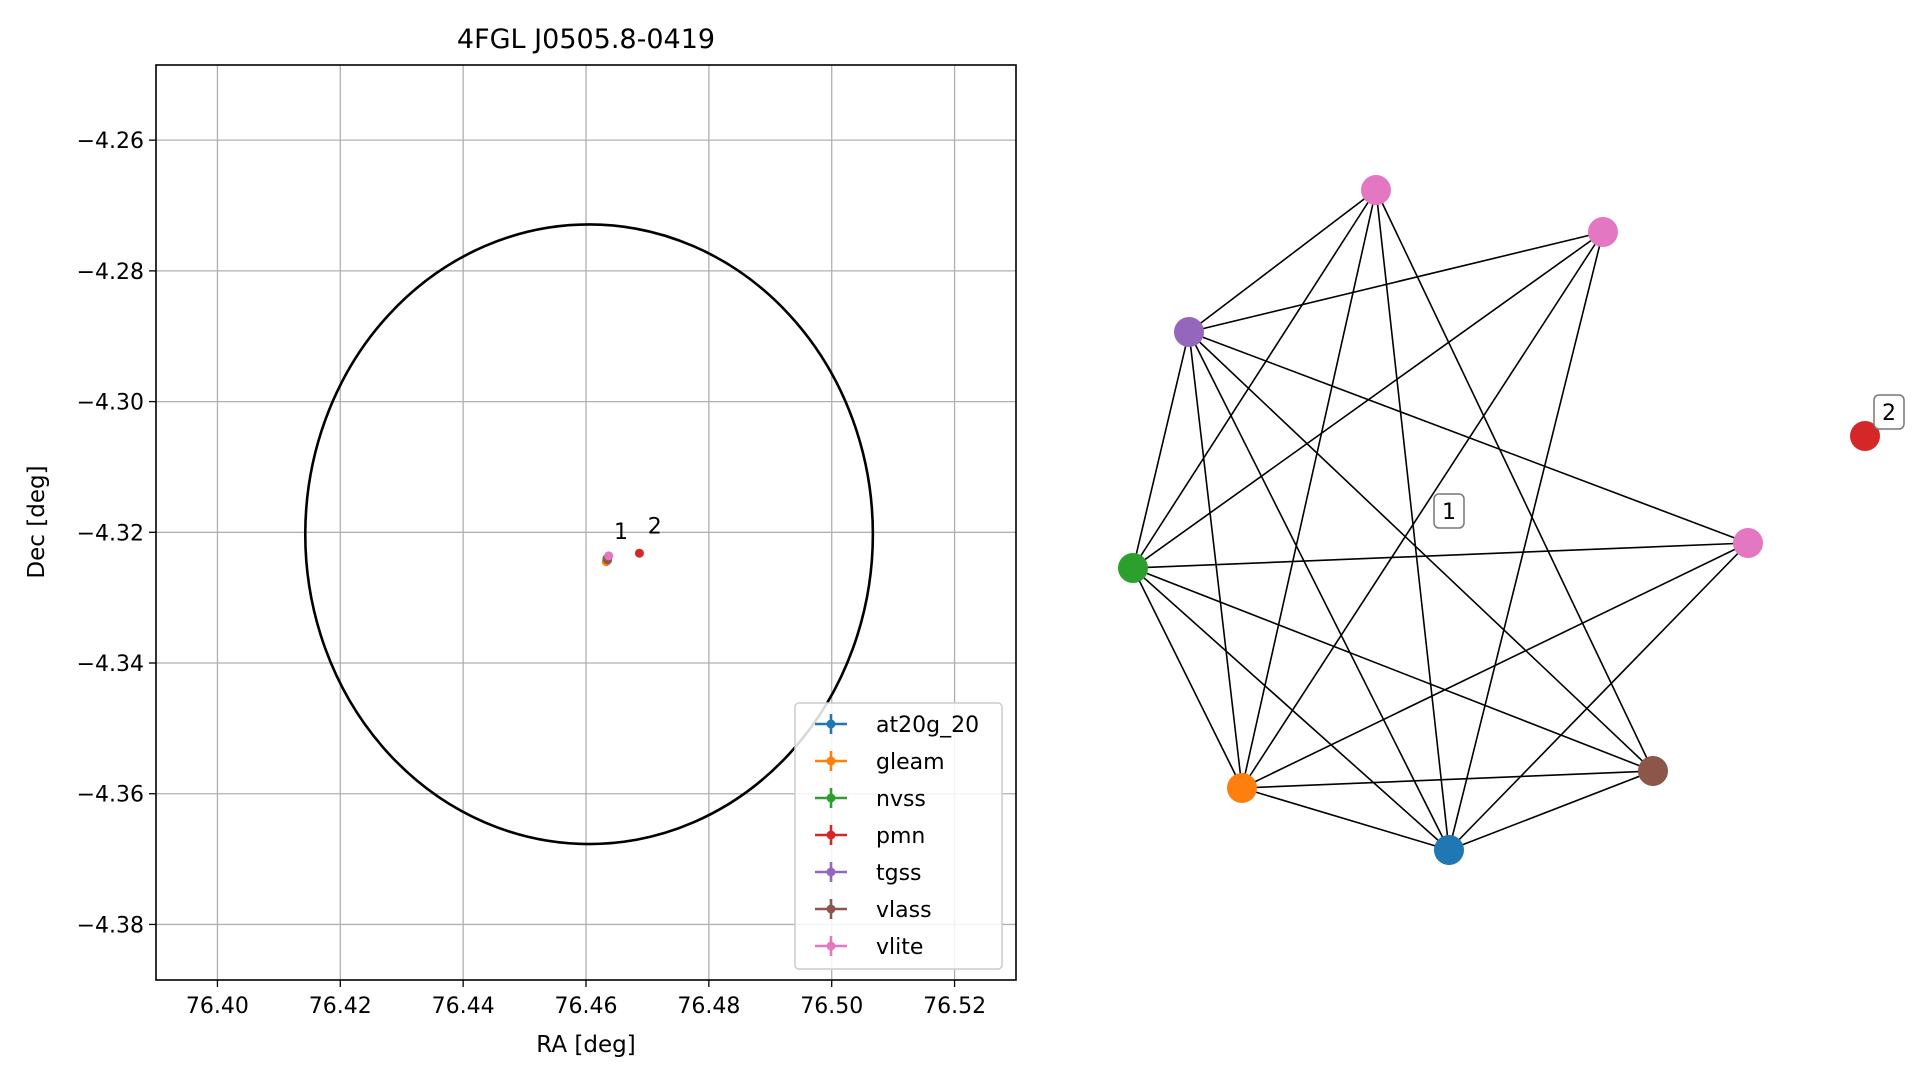 This screenshot has height=1084, width=1919. Describe the element at coordinates (586, 1006) in the screenshot. I see `x-tick-label: 76.46` at that location.